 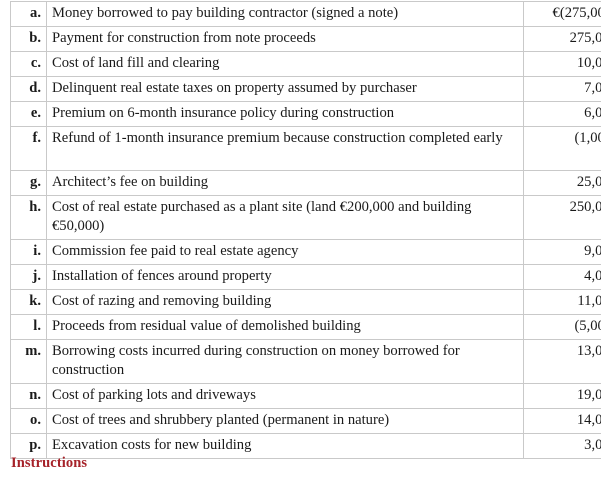 I want to click on row-letter-cell: o., so click(x=28, y=421).